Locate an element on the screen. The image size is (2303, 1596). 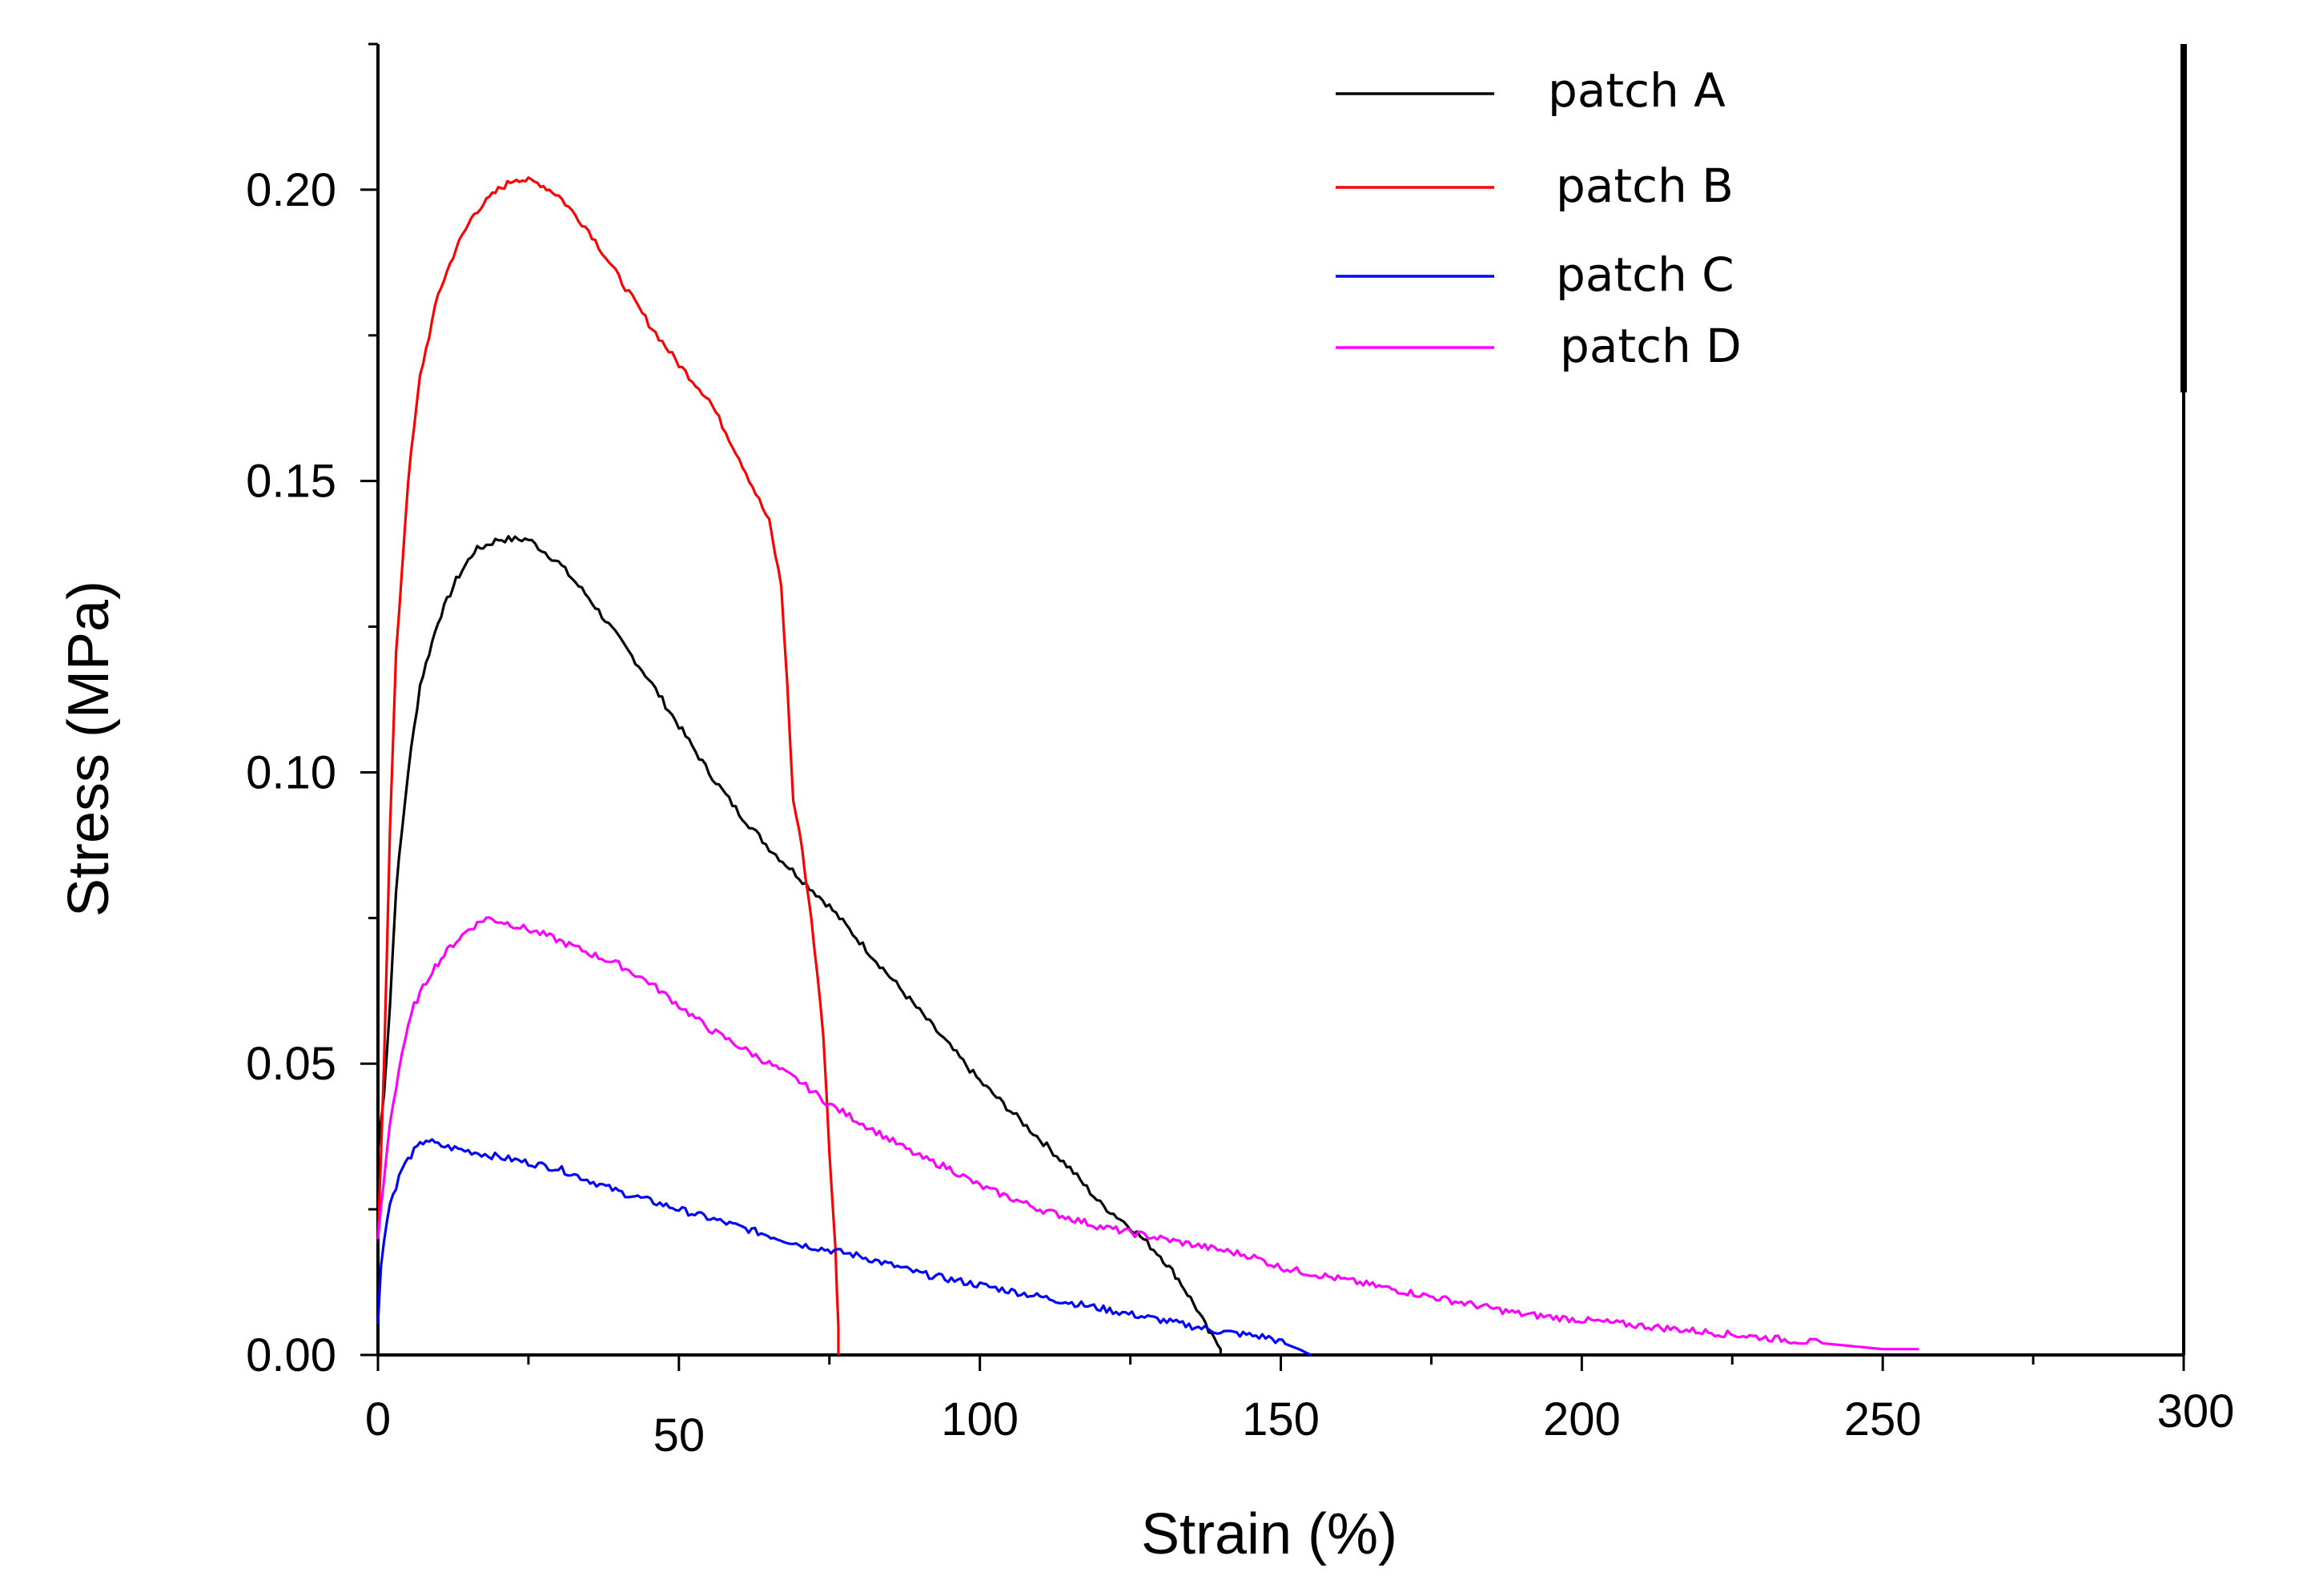
y-axis-ticks: 0.00 0.05 0.10 0.15 0.20 is located at coordinates (312, 711).